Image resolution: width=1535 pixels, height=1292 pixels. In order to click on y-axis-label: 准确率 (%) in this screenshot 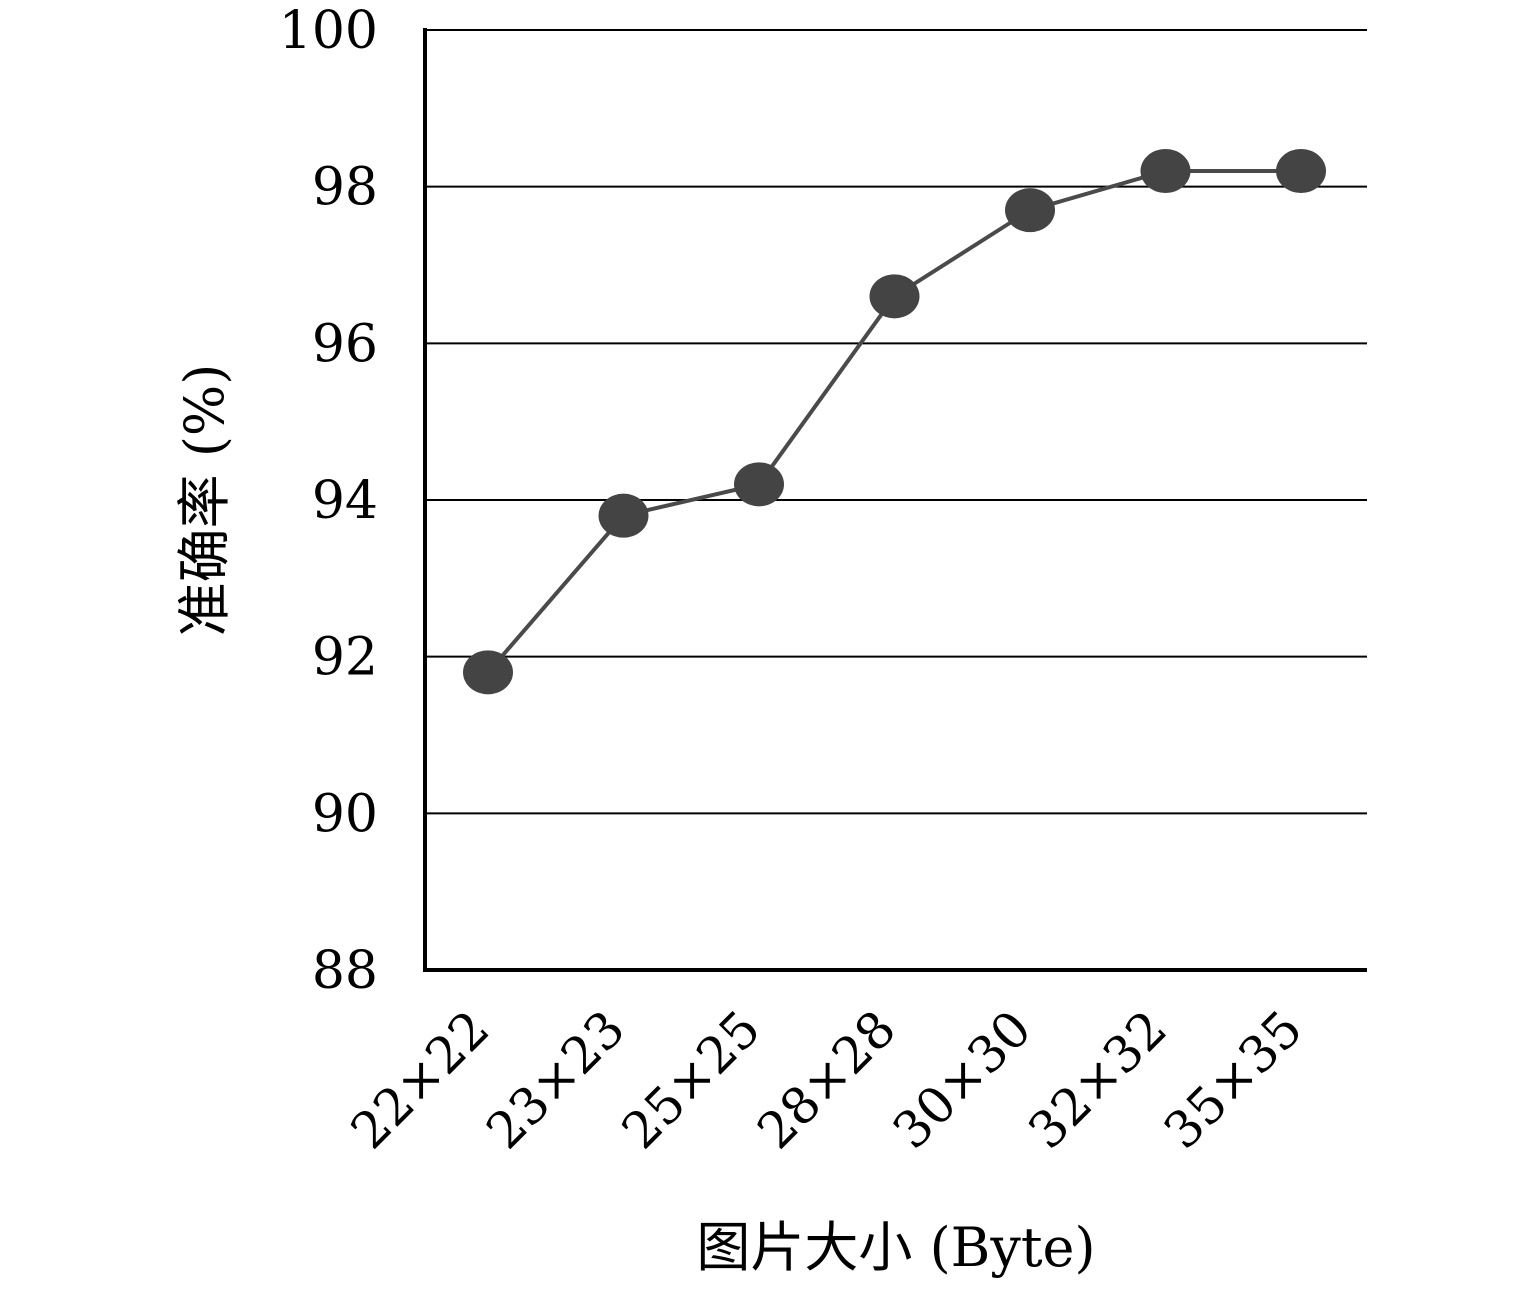, I will do `click(204, 500)`.